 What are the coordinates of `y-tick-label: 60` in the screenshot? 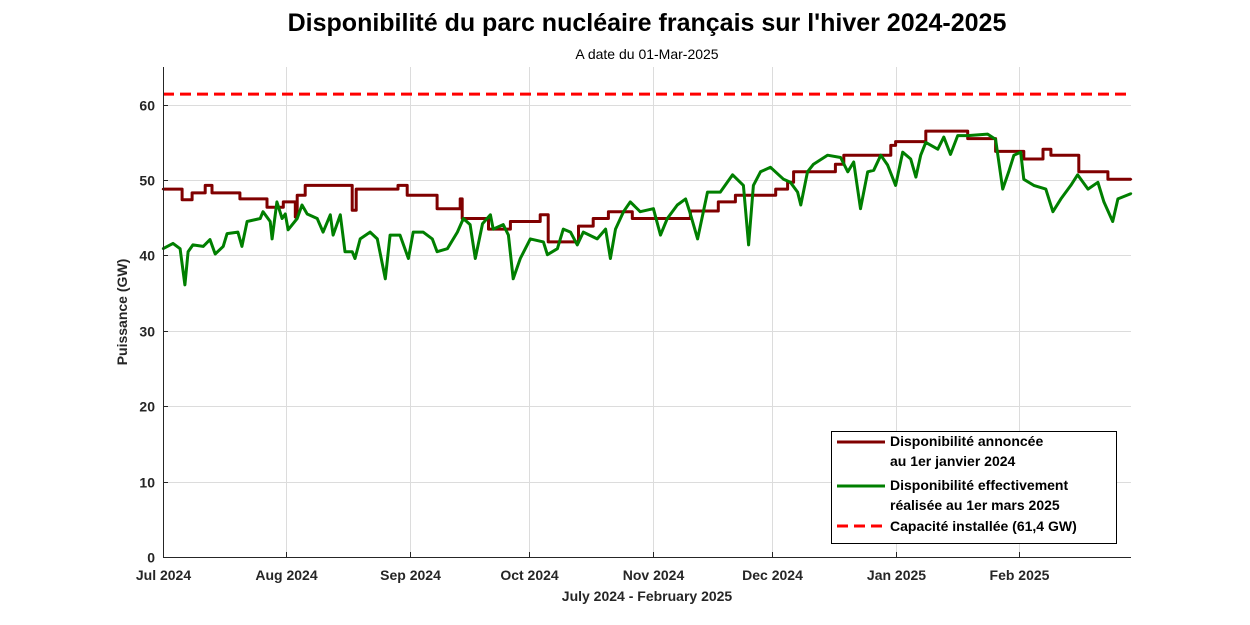 It's located at (147, 106).